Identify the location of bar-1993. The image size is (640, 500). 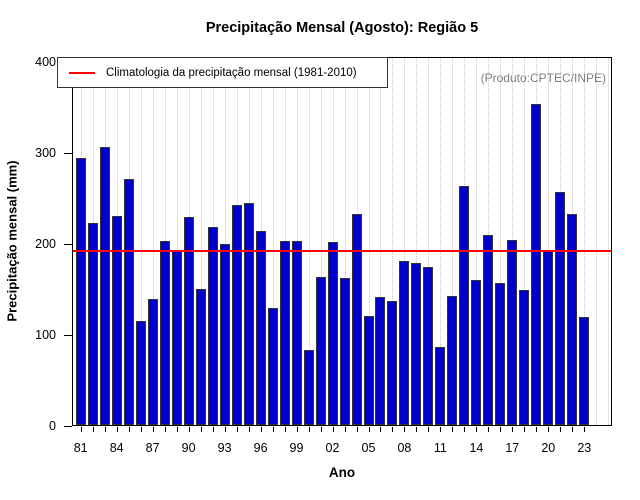
(224, 334).